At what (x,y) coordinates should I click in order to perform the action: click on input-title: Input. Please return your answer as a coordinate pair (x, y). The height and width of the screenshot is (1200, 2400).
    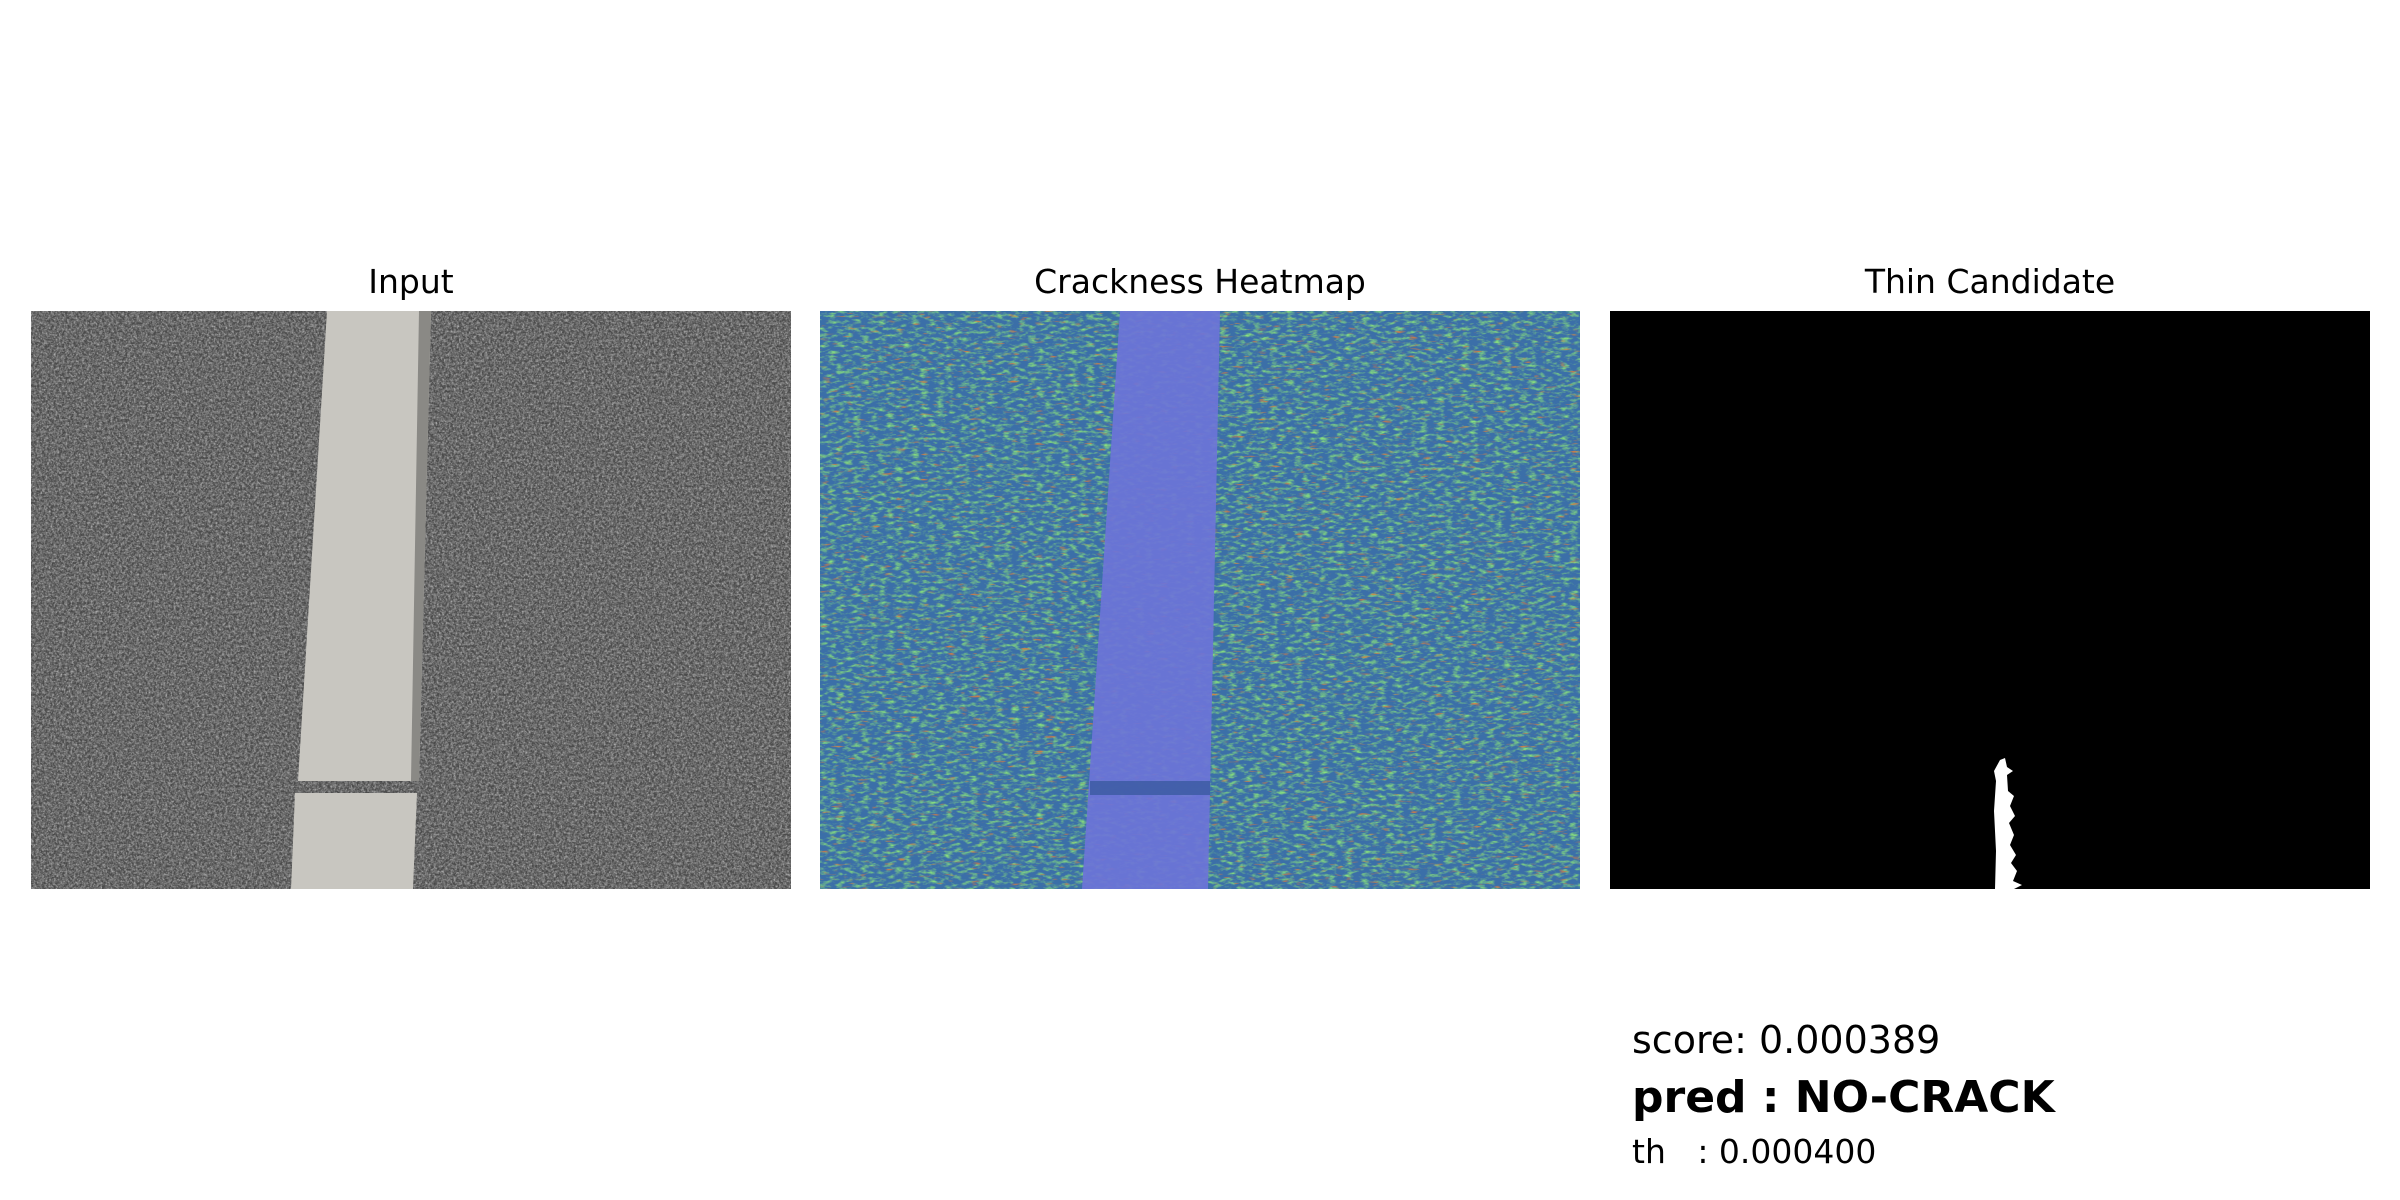
    Looking at the image, I should click on (411, 281).